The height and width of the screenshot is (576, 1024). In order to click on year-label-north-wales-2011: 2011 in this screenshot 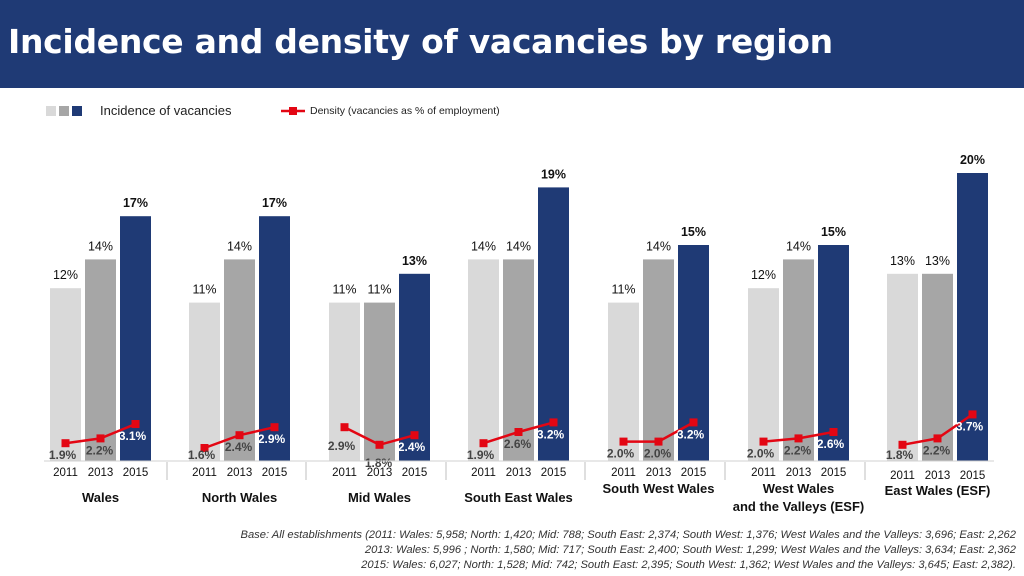, I will do `click(204, 473)`.